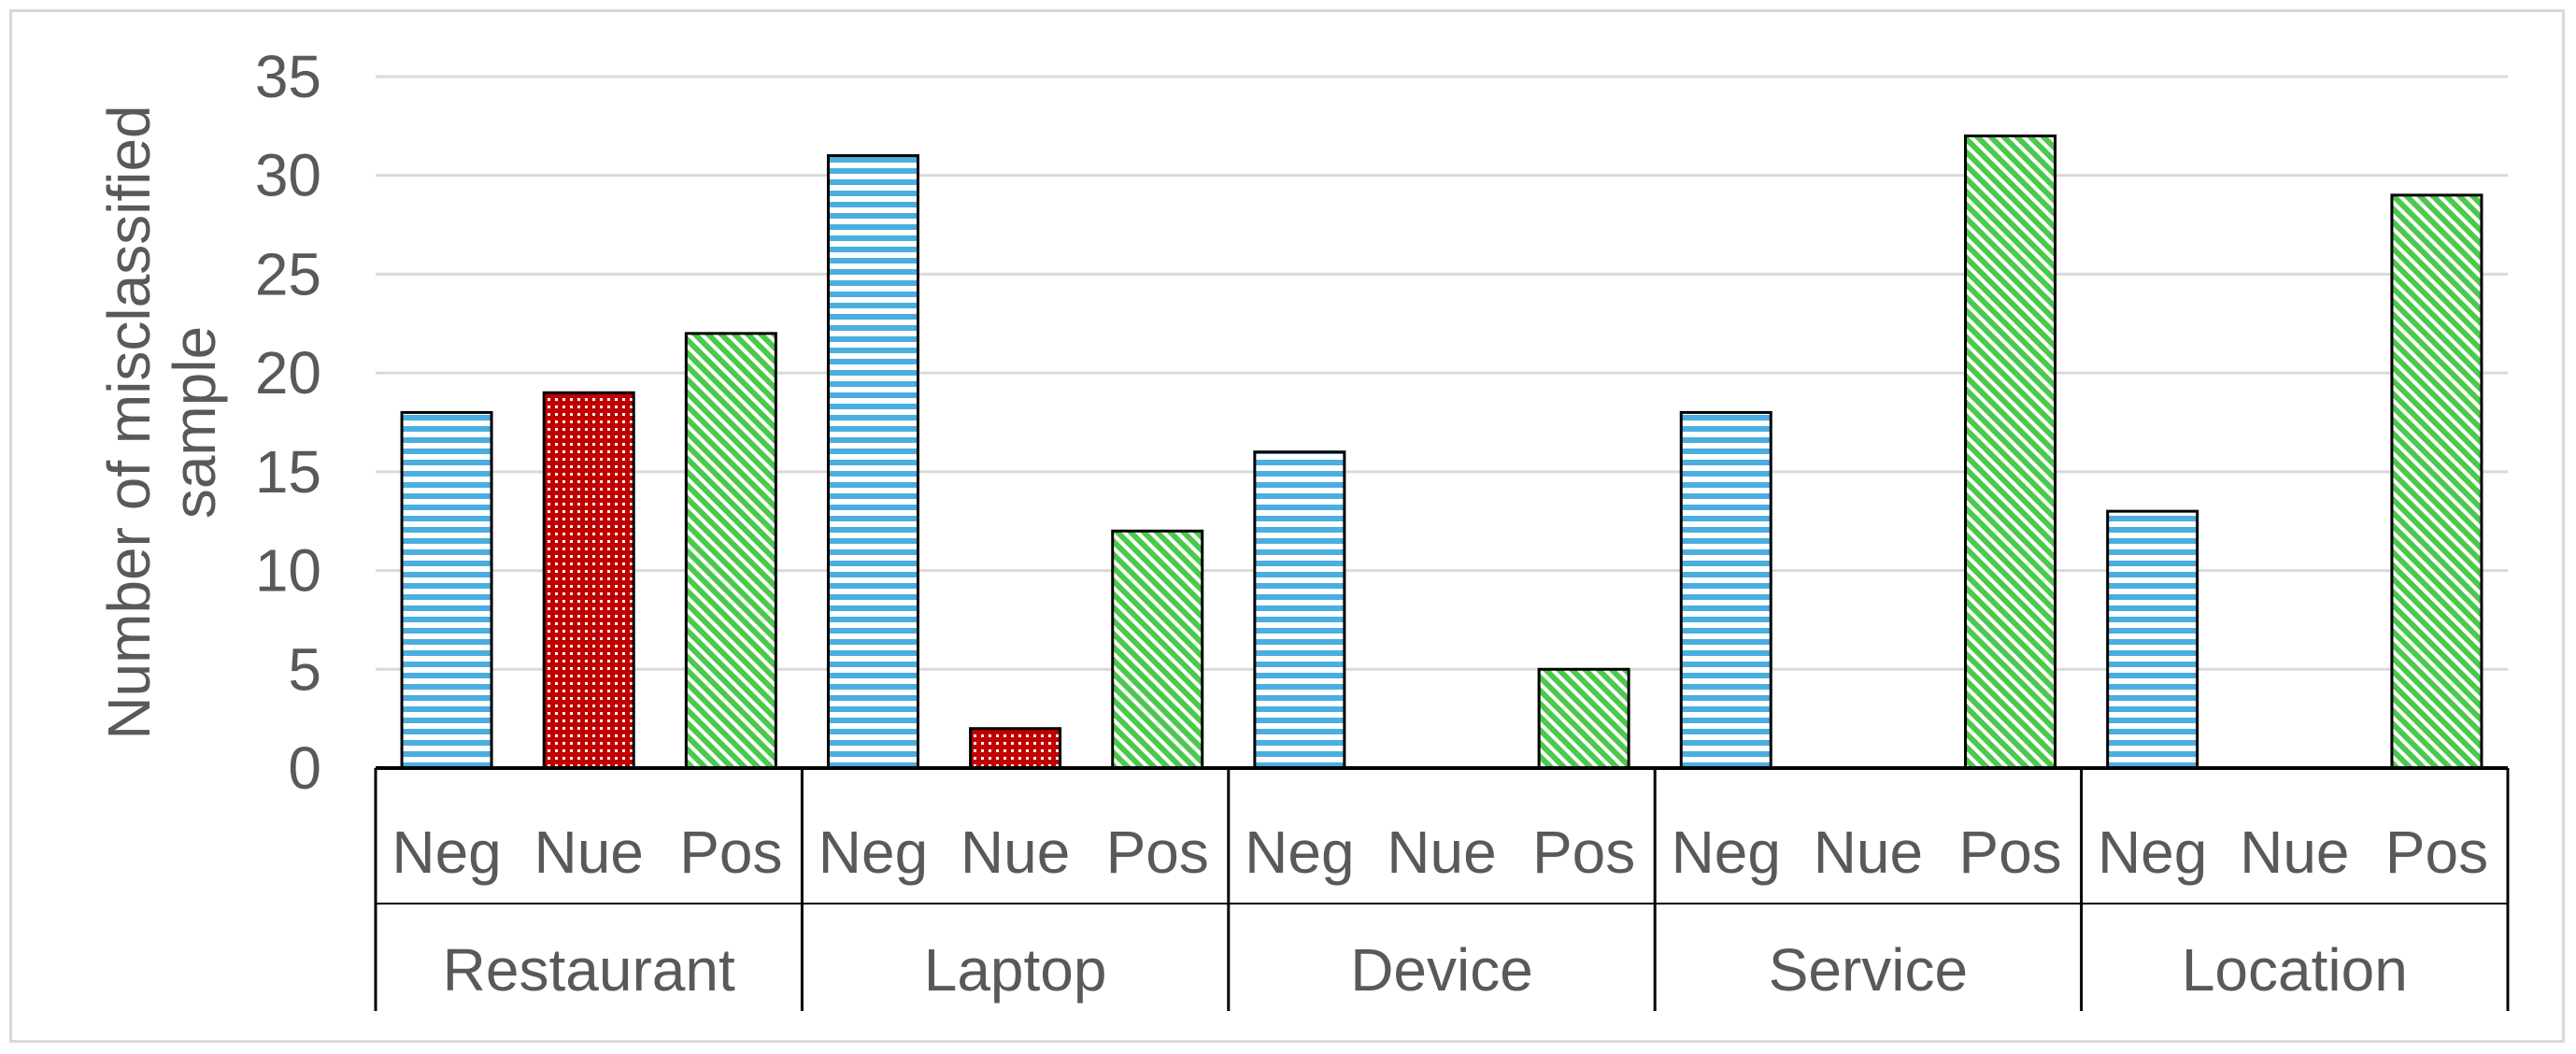 This screenshot has height=1054, width=2576. I want to click on y-tick-label: 10, so click(288, 571).